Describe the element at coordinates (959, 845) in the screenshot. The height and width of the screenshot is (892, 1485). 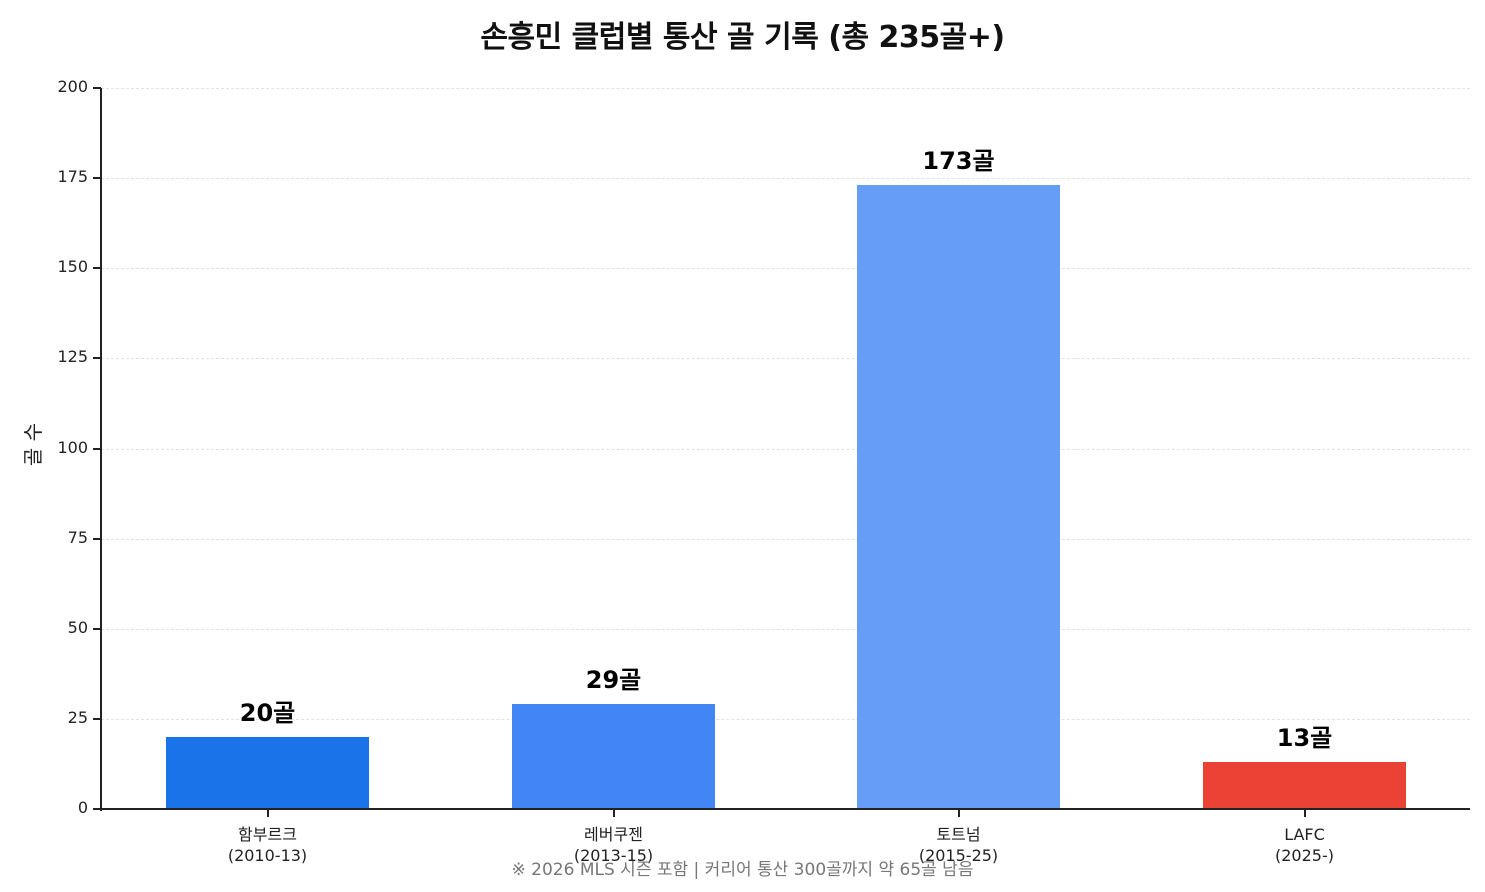
I see `x-tick-label: 토트넘 (2015-25)` at that location.